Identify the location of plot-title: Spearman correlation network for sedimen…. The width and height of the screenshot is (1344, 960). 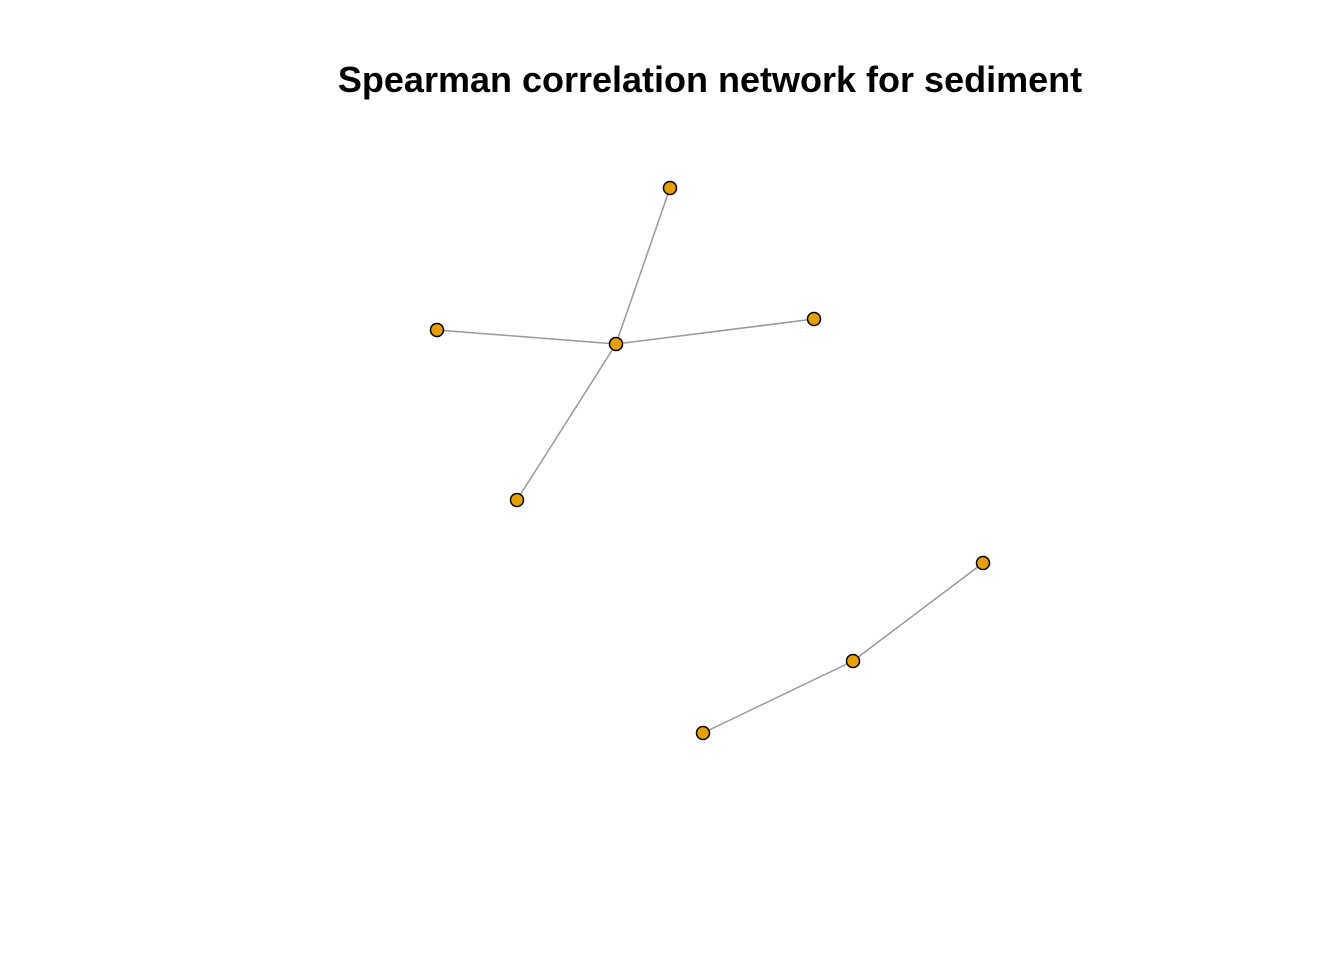
(710, 79).